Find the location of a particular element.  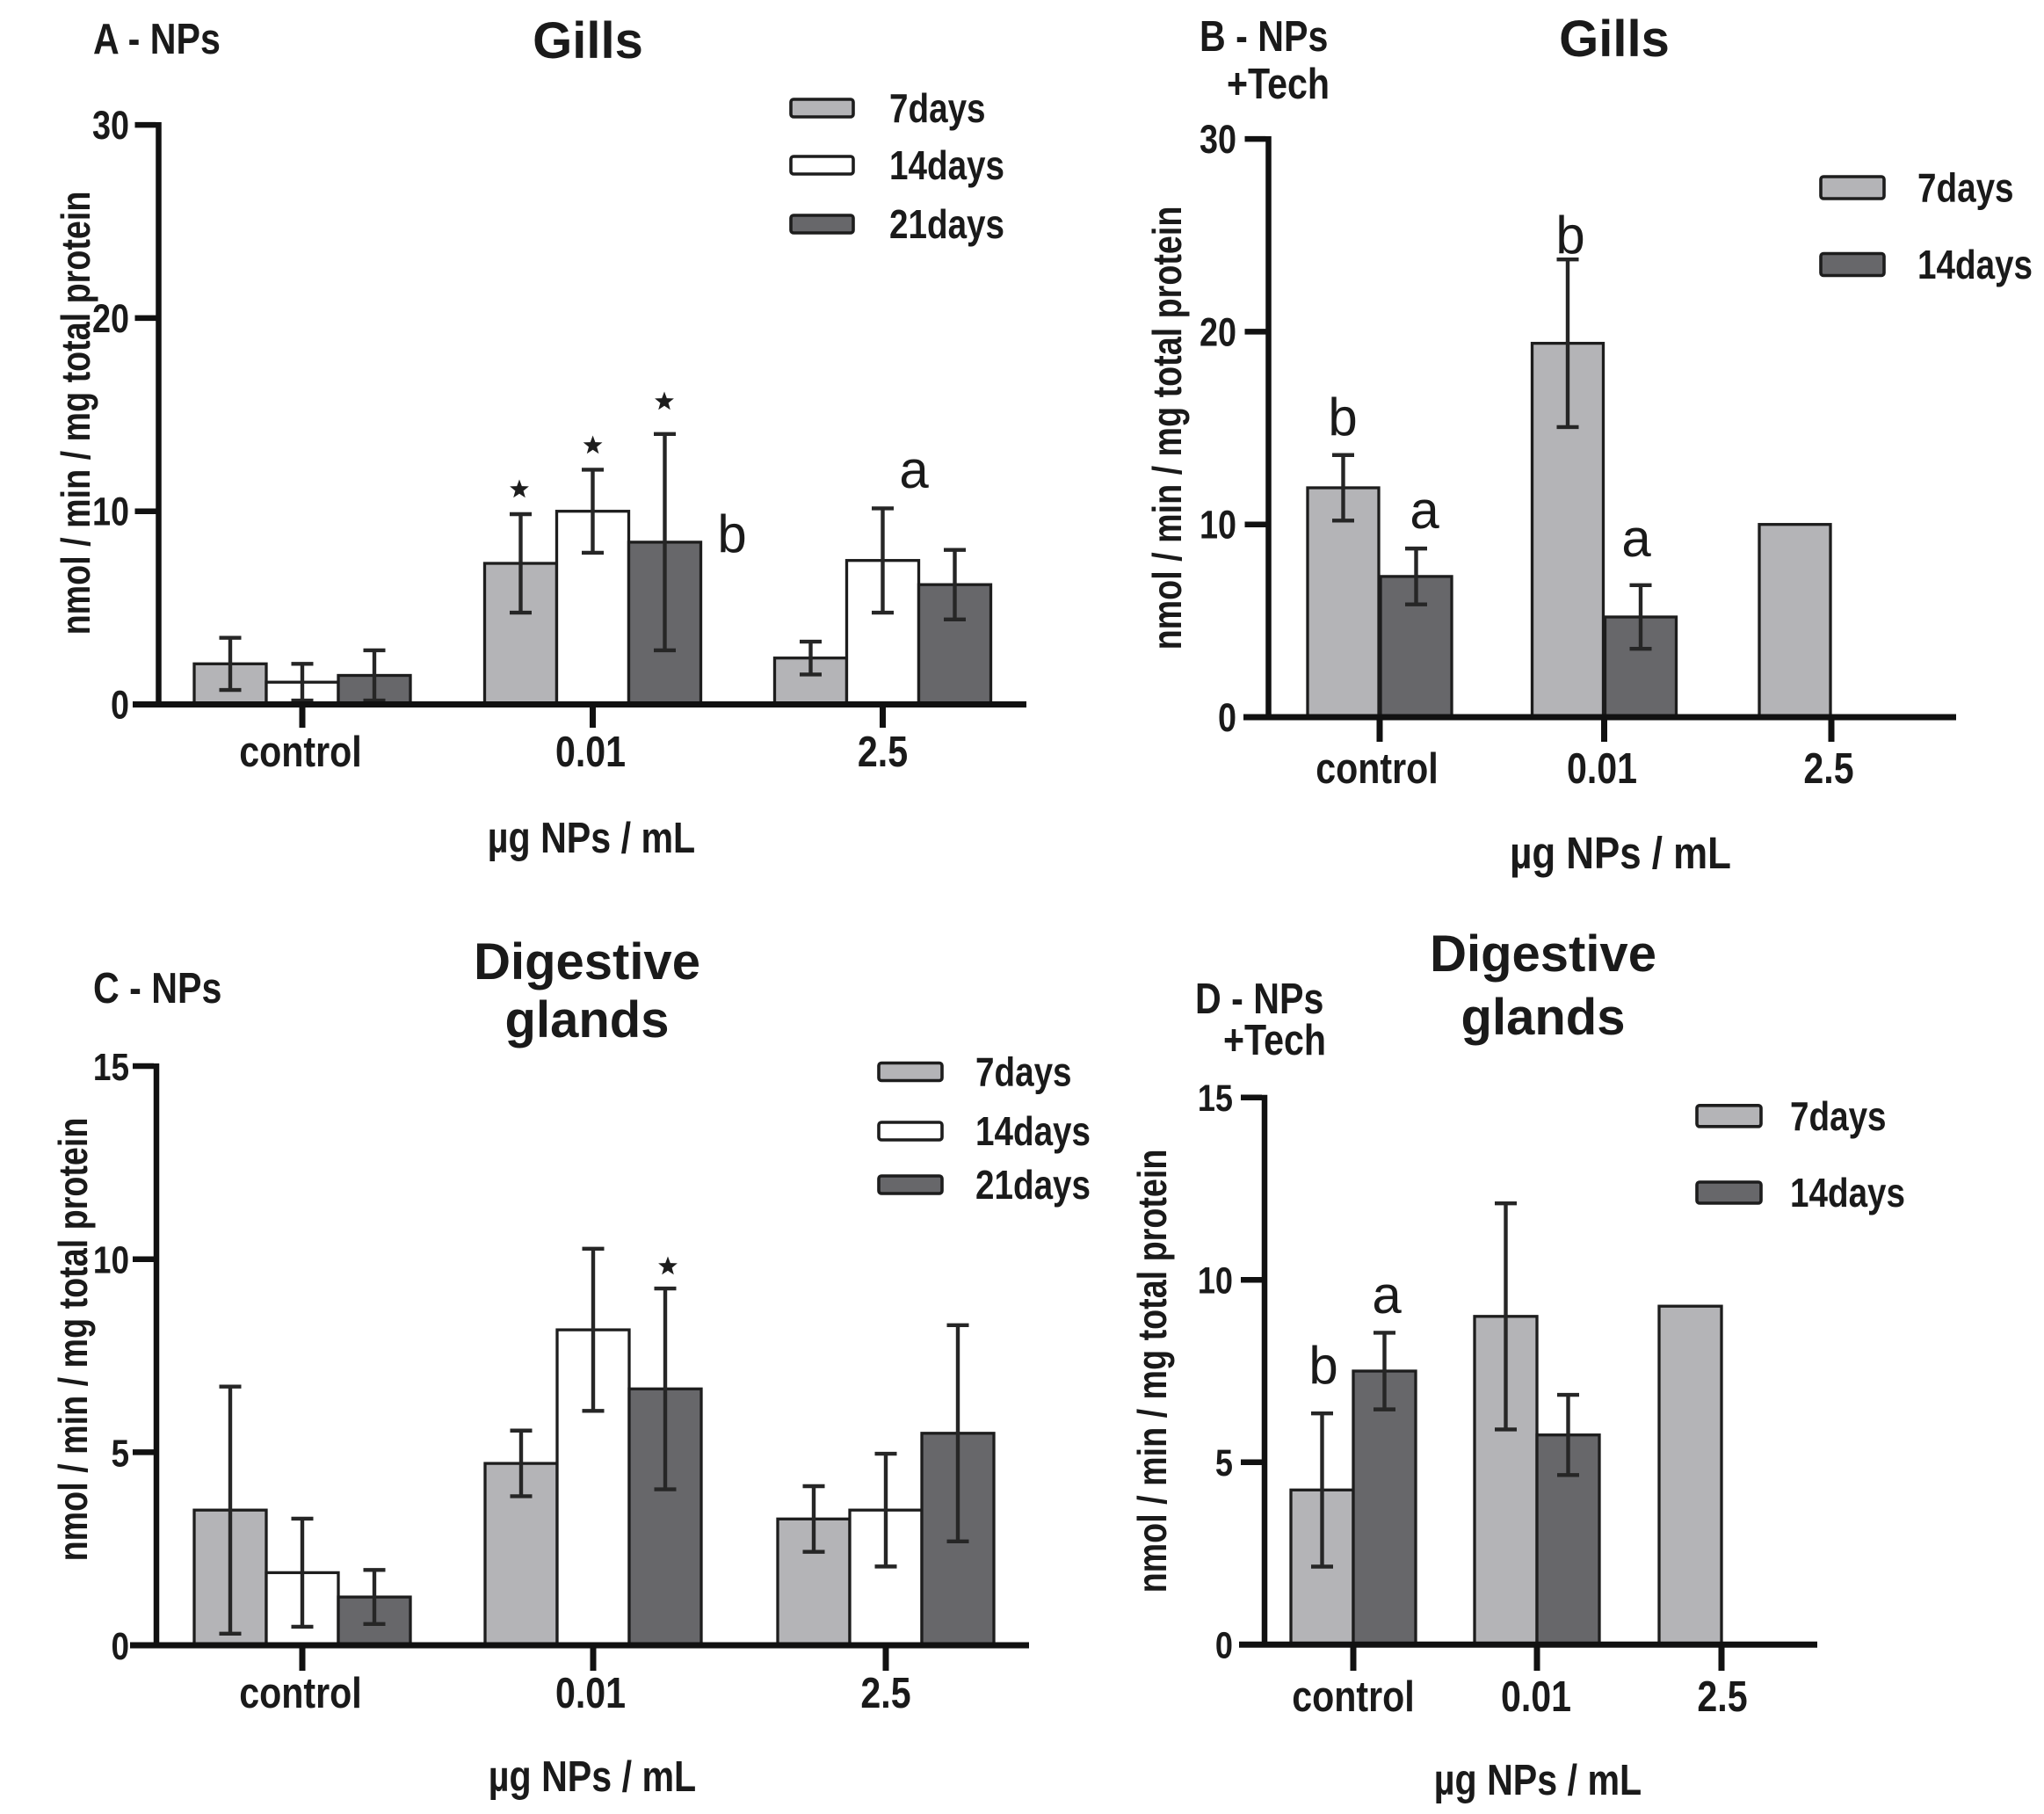

svg-text: C - NPs is located at coordinates (157, 988).